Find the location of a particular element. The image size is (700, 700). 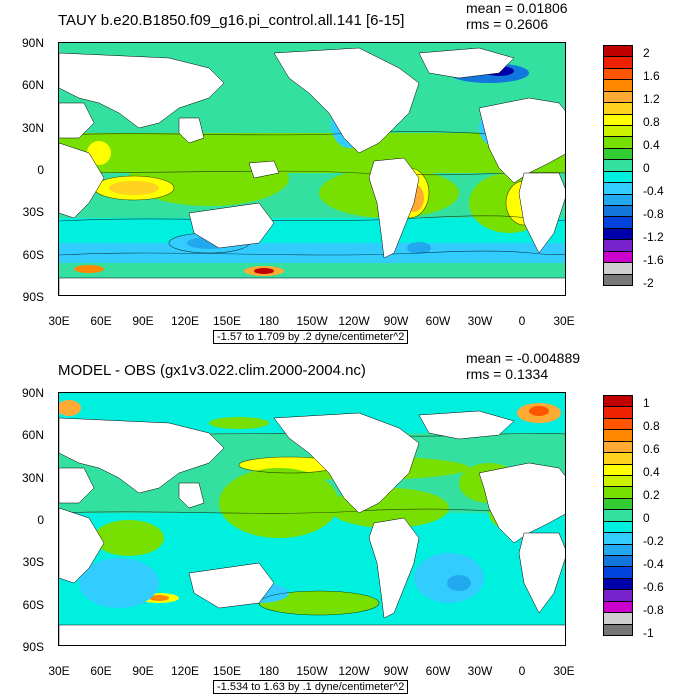

colorbar-label: -1.6 is located at coordinates (653, 260).